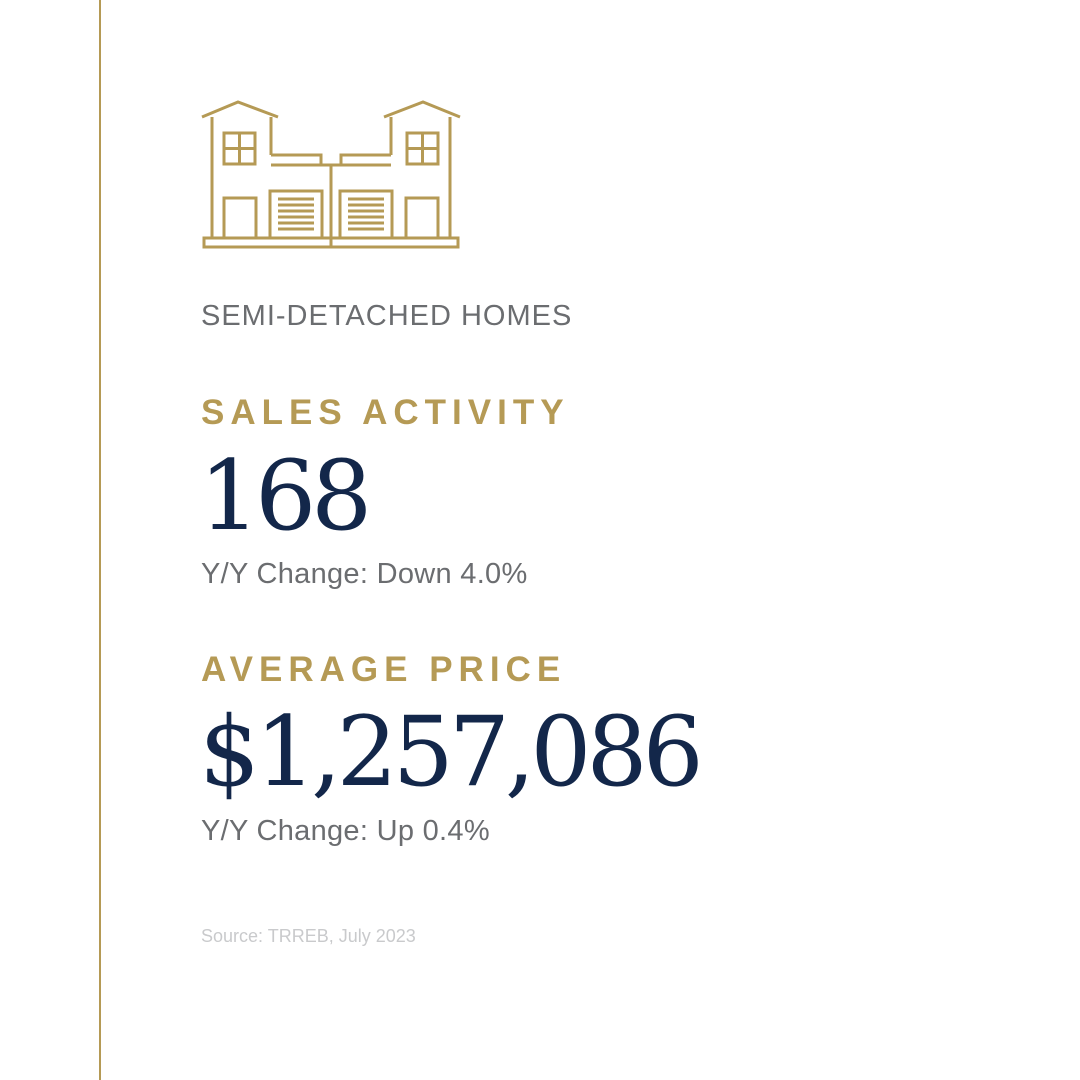 The width and height of the screenshot is (1080, 1080). What do you see at coordinates (100, 540) in the screenshot?
I see `vertical-divider-line` at bounding box center [100, 540].